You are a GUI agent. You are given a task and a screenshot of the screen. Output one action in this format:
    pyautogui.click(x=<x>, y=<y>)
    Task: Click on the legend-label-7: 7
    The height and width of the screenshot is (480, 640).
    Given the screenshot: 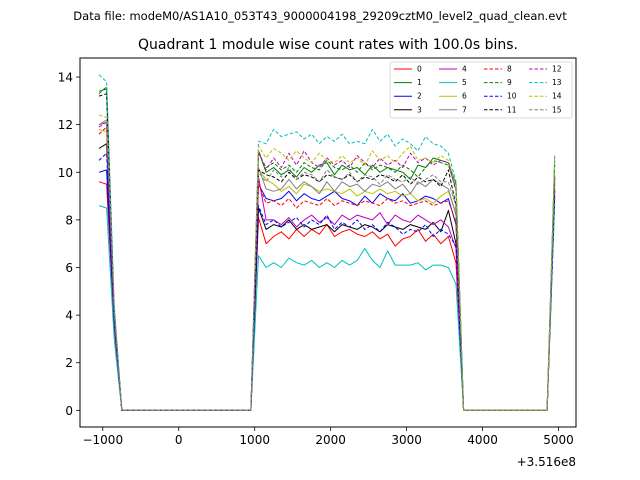 What is the action you would take?
    pyautogui.click(x=464, y=109)
    